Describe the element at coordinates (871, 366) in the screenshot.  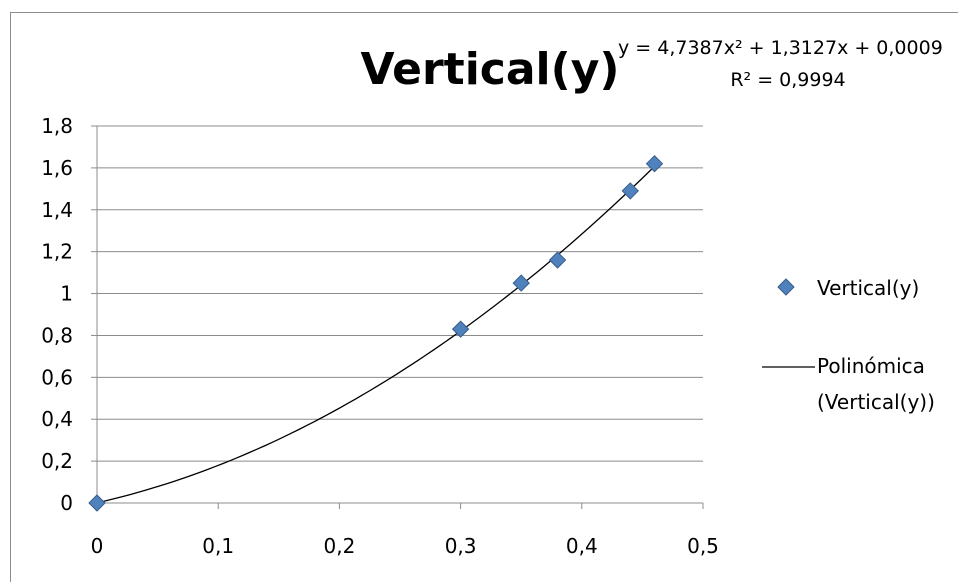
I see `legend-label-trendline-line1: Polinómica` at that location.